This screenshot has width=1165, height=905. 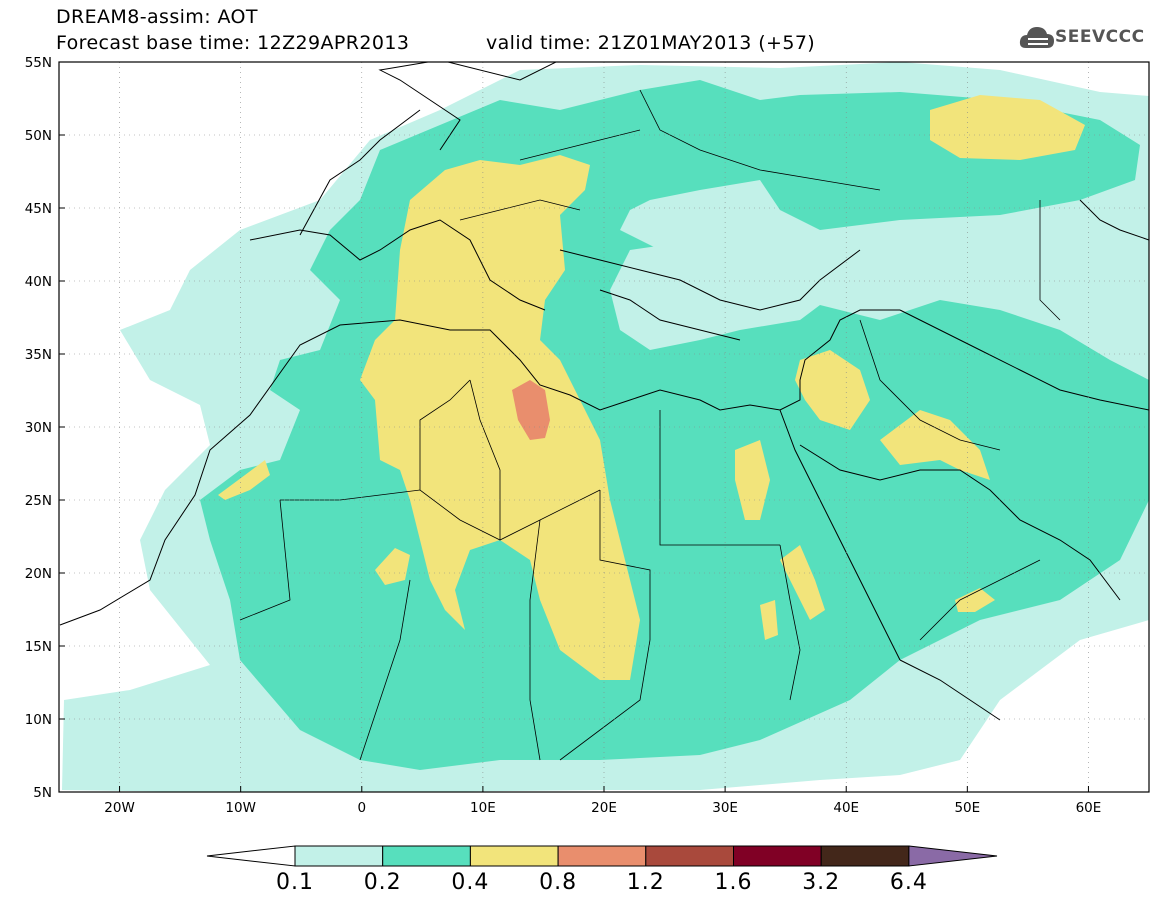 What do you see at coordinates (651, 43) in the screenshot?
I see `valid-time: valid time: 21Z01MAY2013 (+57)` at bounding box center [651, 43].